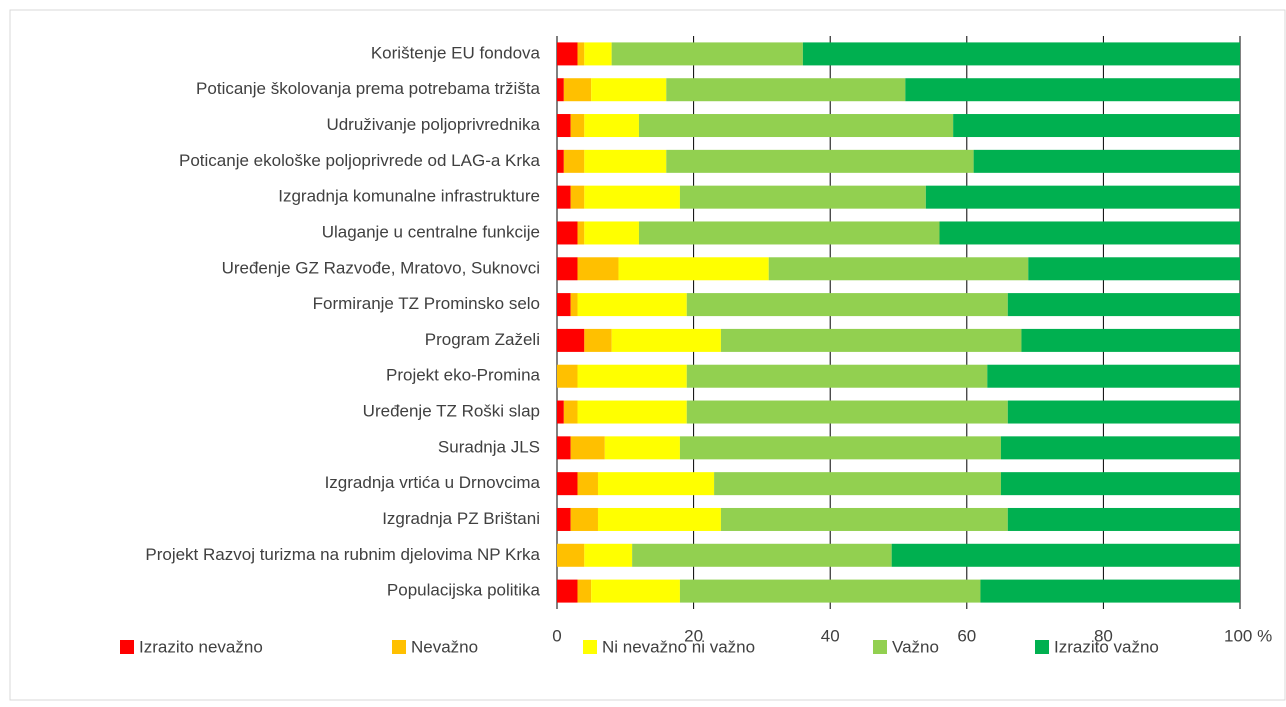 The image size is (1286, 707). Describe the element at coordinates (915, 646) in the screenshot. I see `legend-label: Važno` at that location.